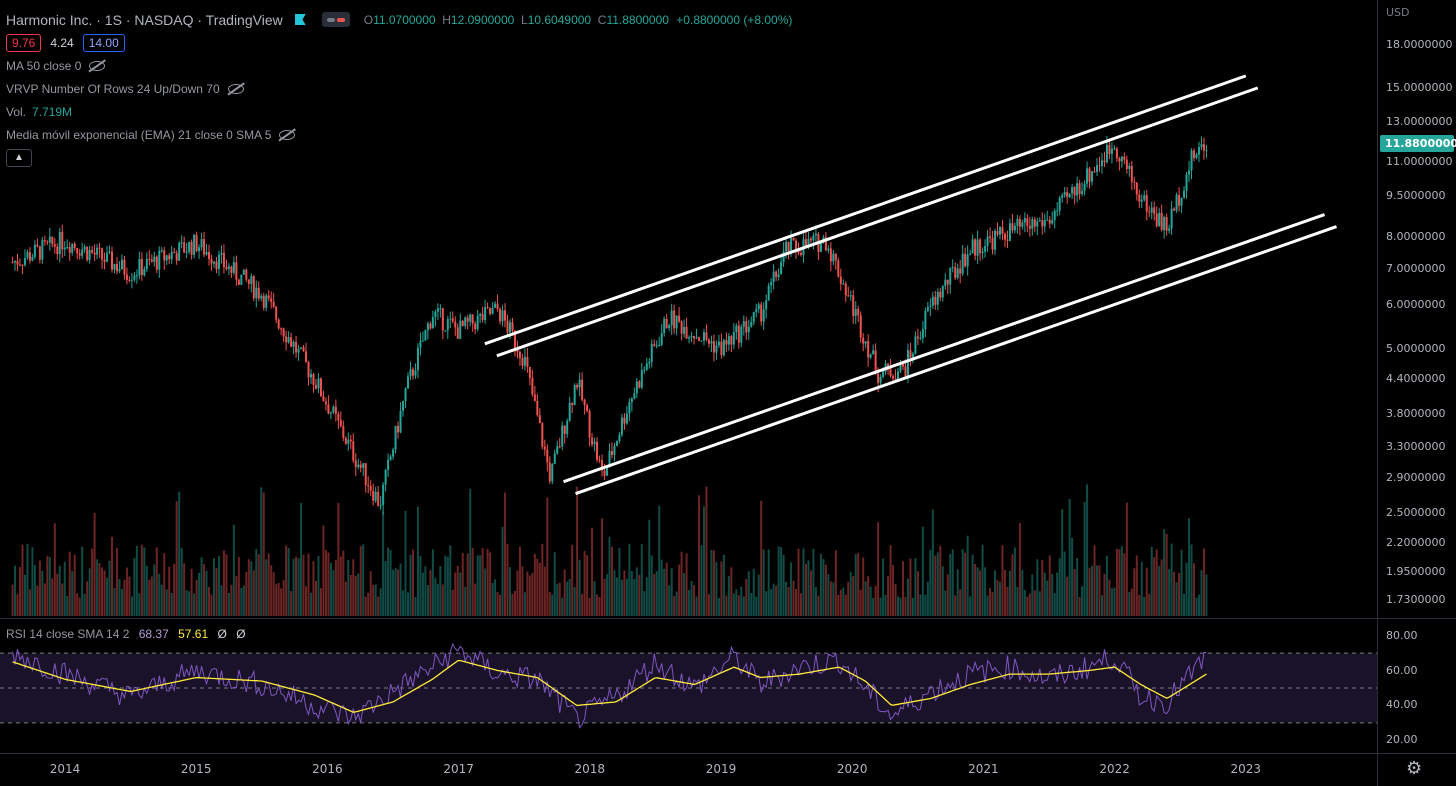 This screenshot has height=786, width=1456. I want to click on indicator-ma50: MA 50 close 0, so click(399, 65).